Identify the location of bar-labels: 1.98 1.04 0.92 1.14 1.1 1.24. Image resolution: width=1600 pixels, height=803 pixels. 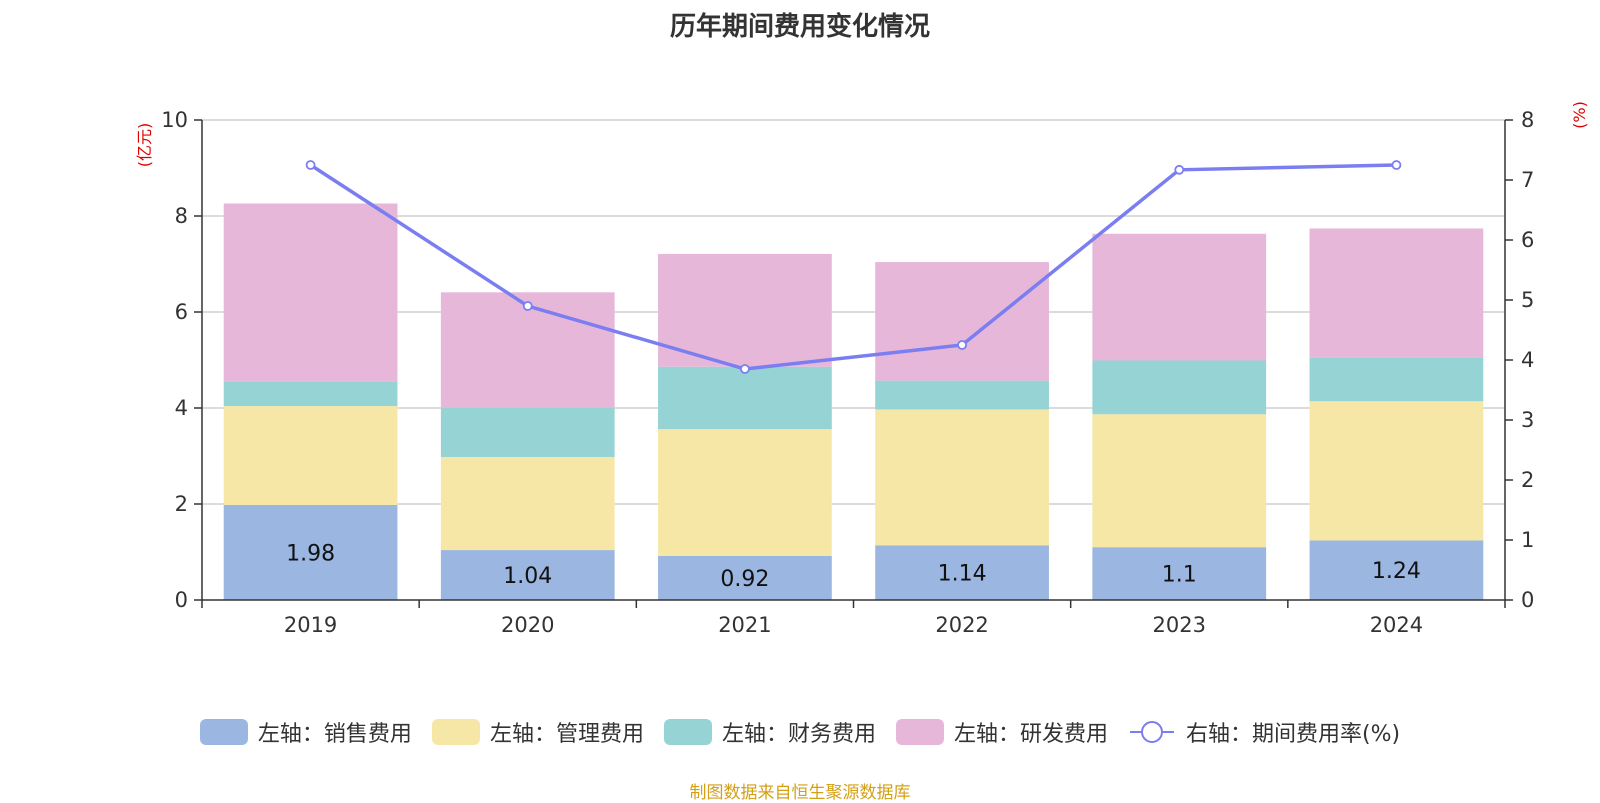
(853, 566).